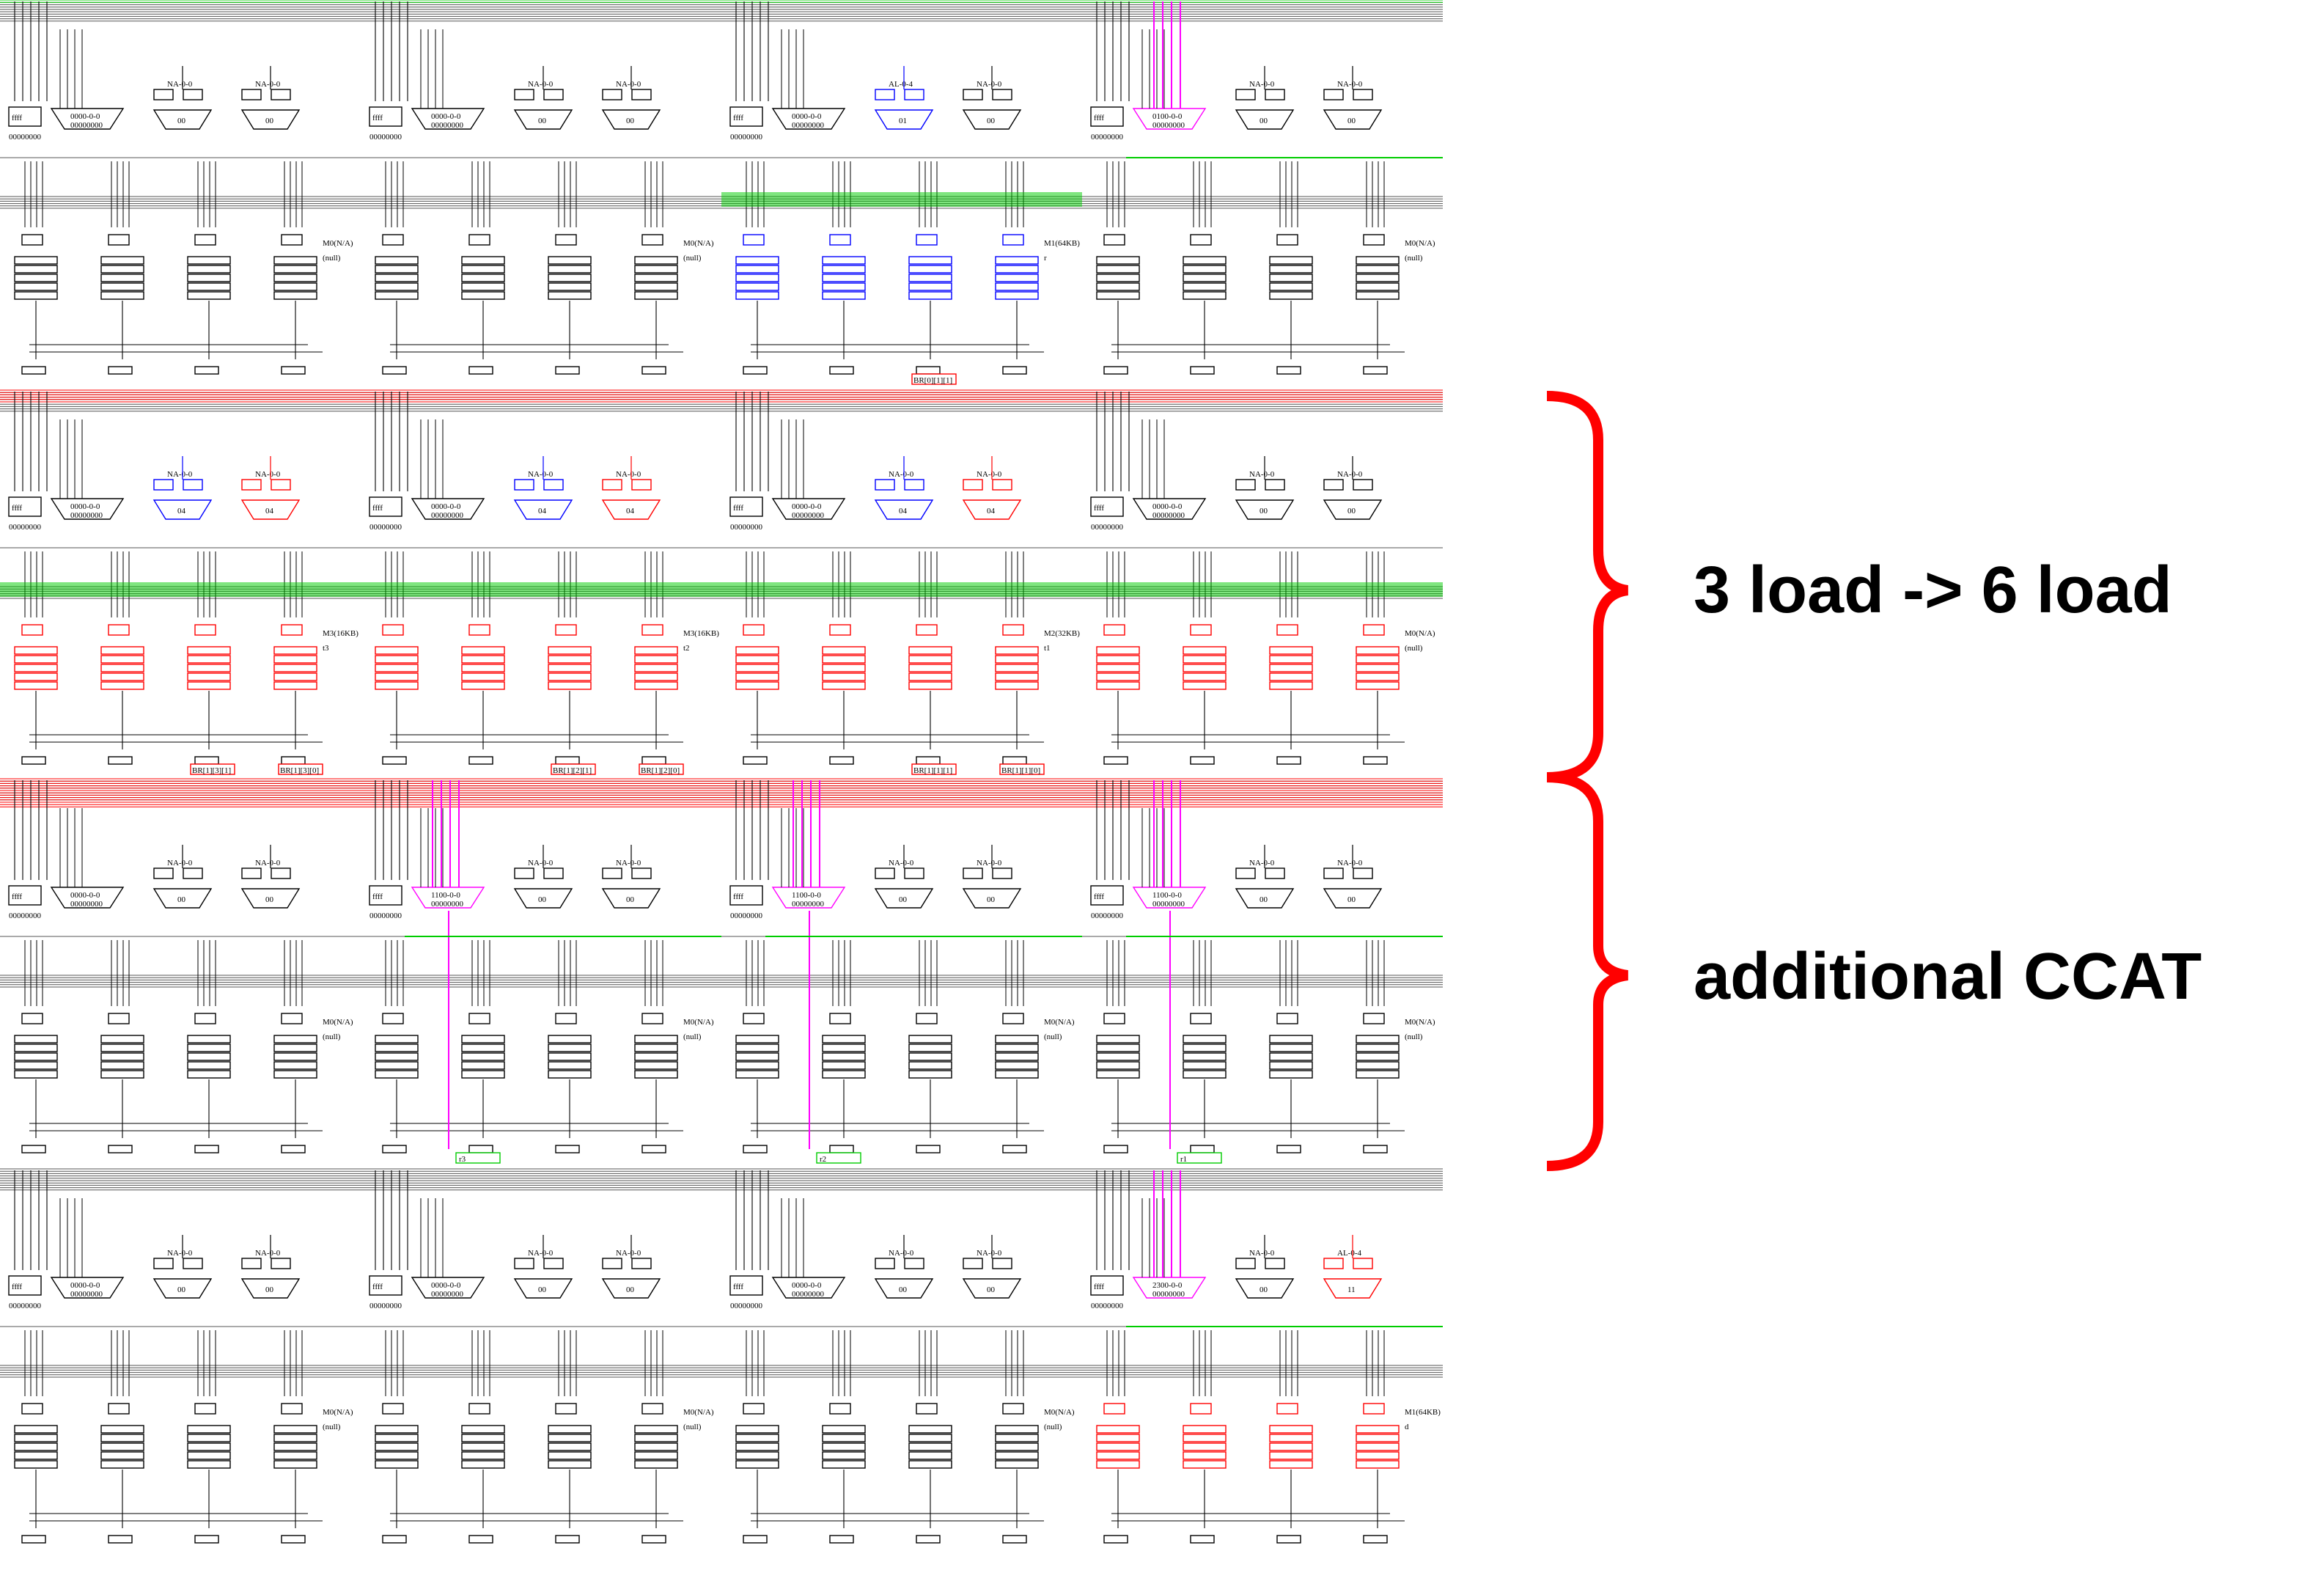 This screenshot has width=2324, height=1570. I want to click on mem-label: M0(N/A), so click(698, 1412).